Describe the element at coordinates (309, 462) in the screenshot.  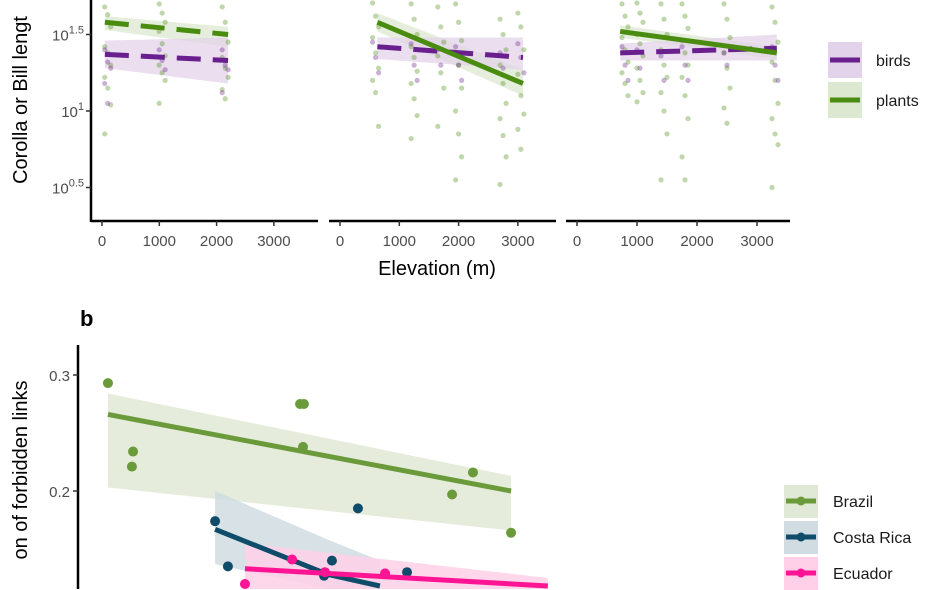
I see `confidence-band-Brazil` at that location.